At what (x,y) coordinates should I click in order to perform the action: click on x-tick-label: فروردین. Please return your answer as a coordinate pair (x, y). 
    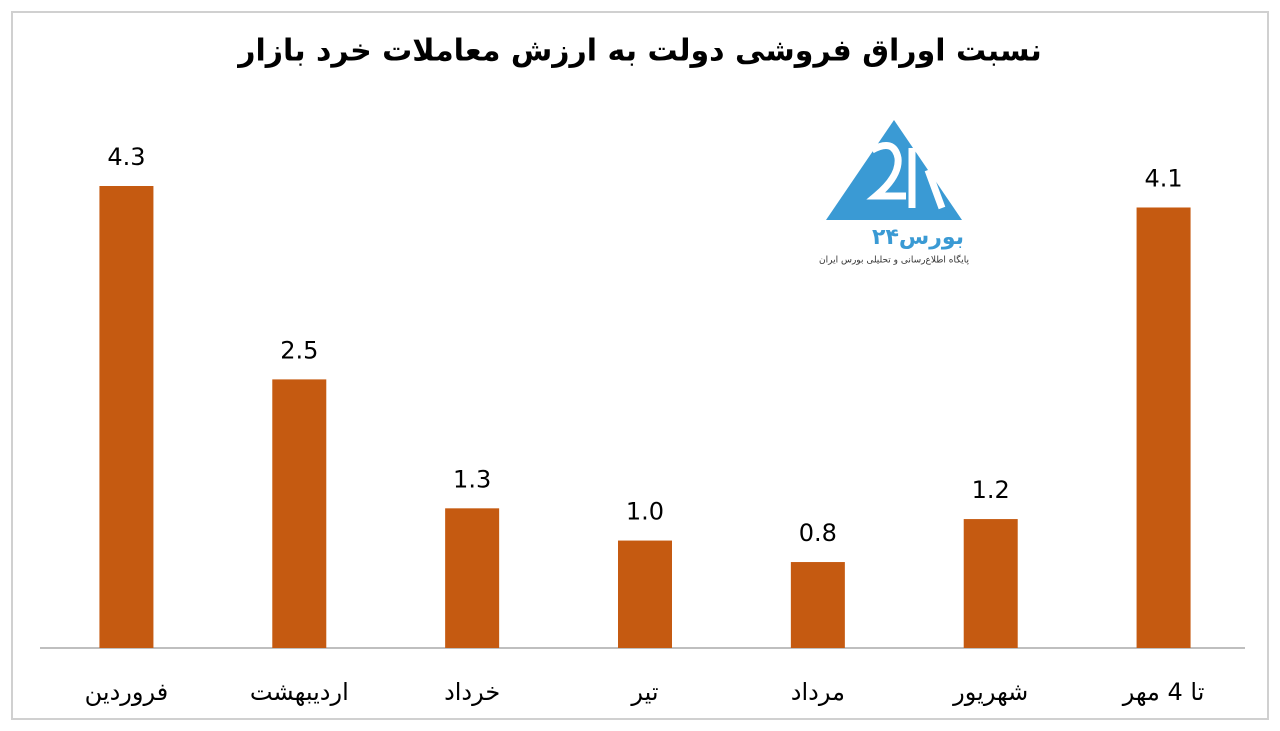
    Looking at the image, I should click on (127, 692).